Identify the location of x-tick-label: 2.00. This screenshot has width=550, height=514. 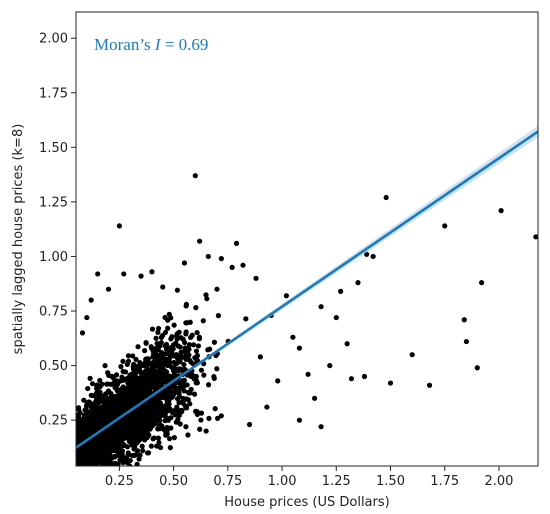
(498, 481).